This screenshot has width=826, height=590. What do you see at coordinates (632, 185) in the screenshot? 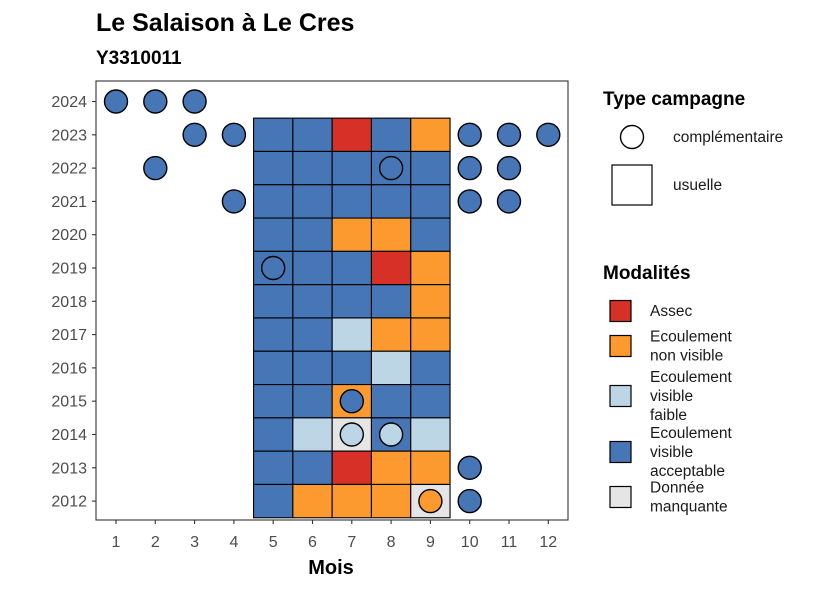
I see `legend-square-key` at bounding box center [632, 185].